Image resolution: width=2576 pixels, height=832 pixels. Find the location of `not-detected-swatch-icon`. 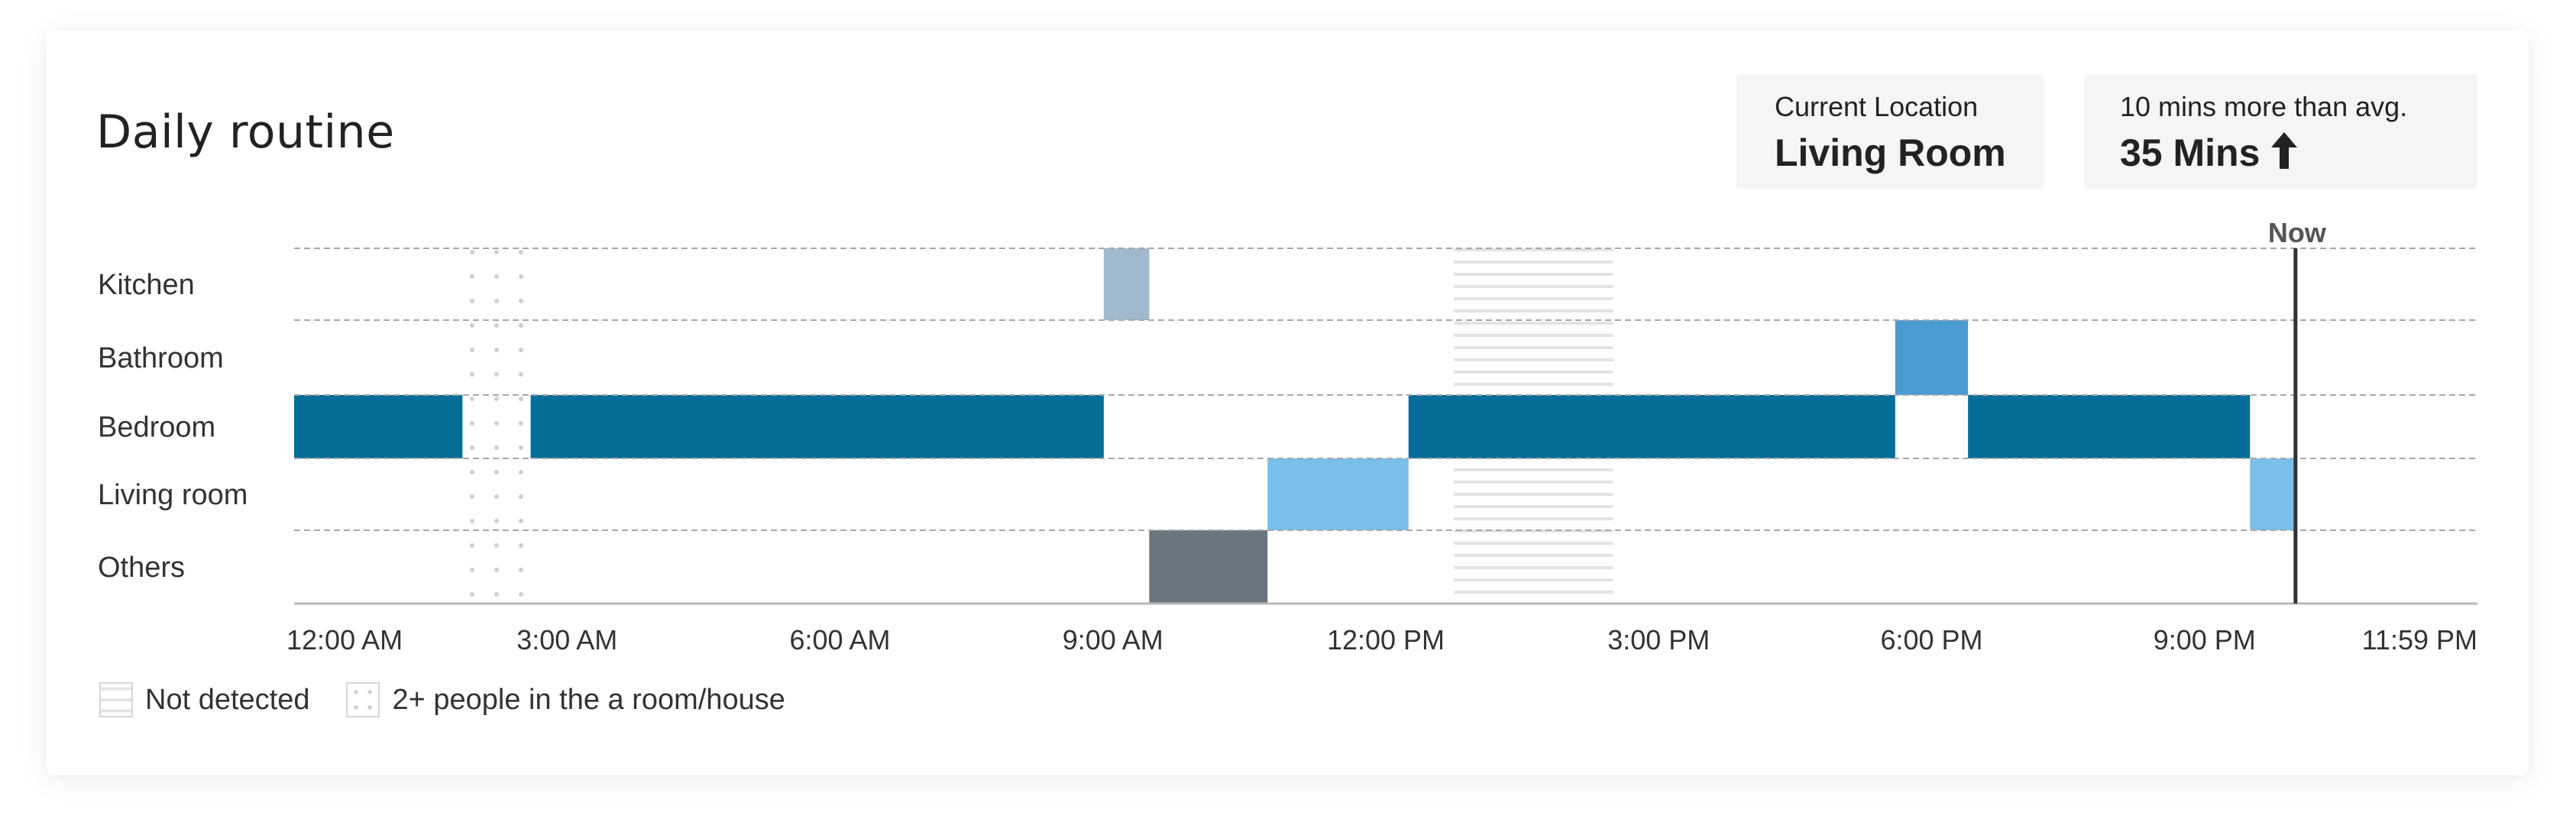

not-detected-swatch-icon is located at coordinates (116, 700).